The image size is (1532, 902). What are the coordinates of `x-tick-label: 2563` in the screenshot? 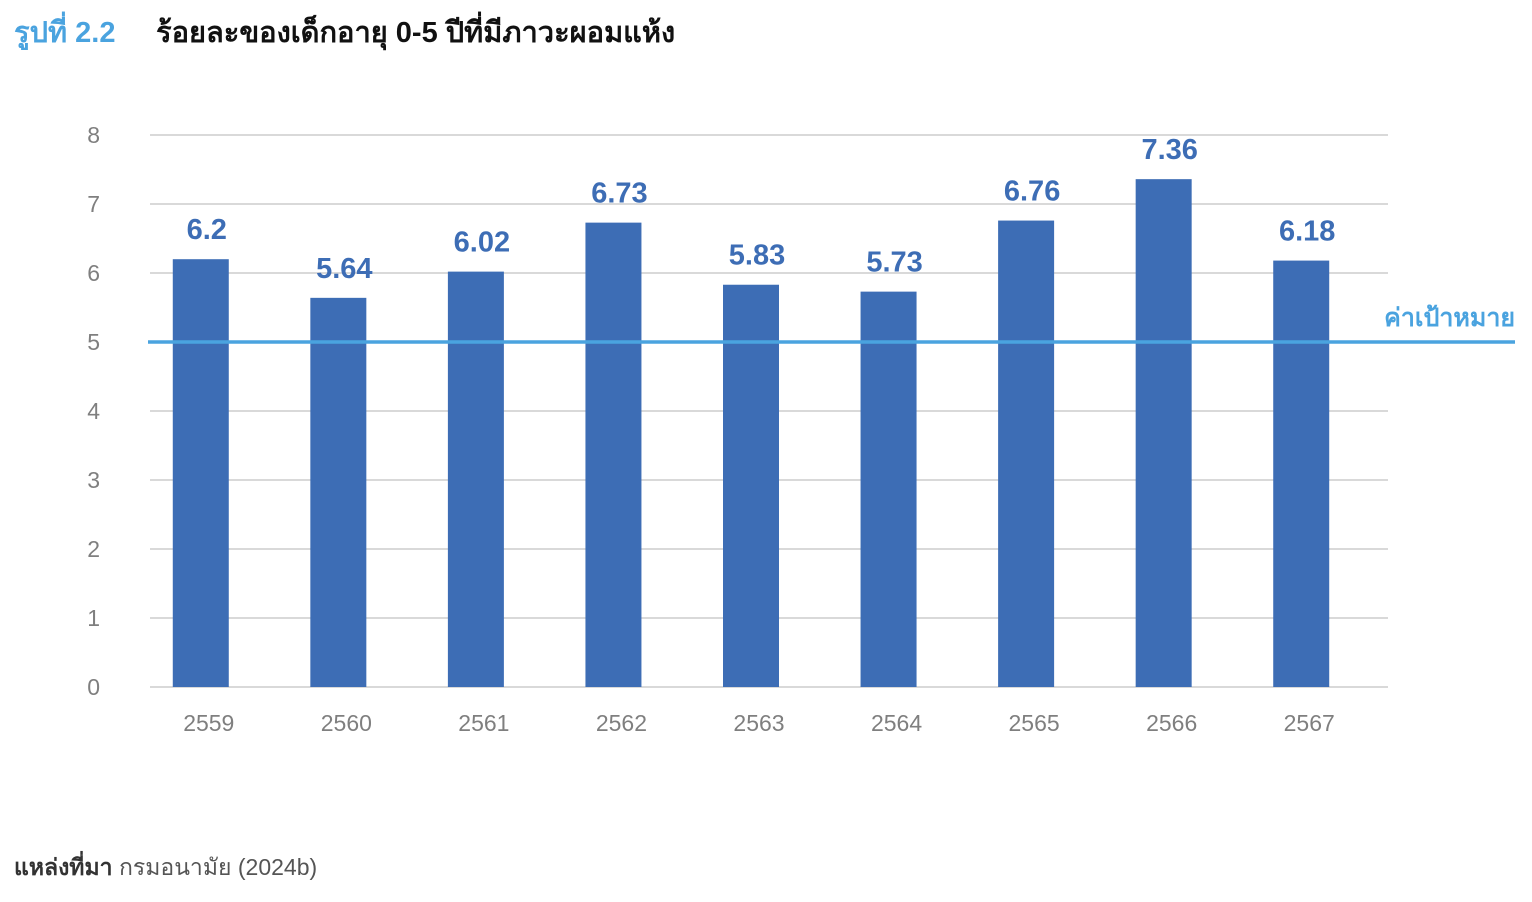 It's located at (758, 723).